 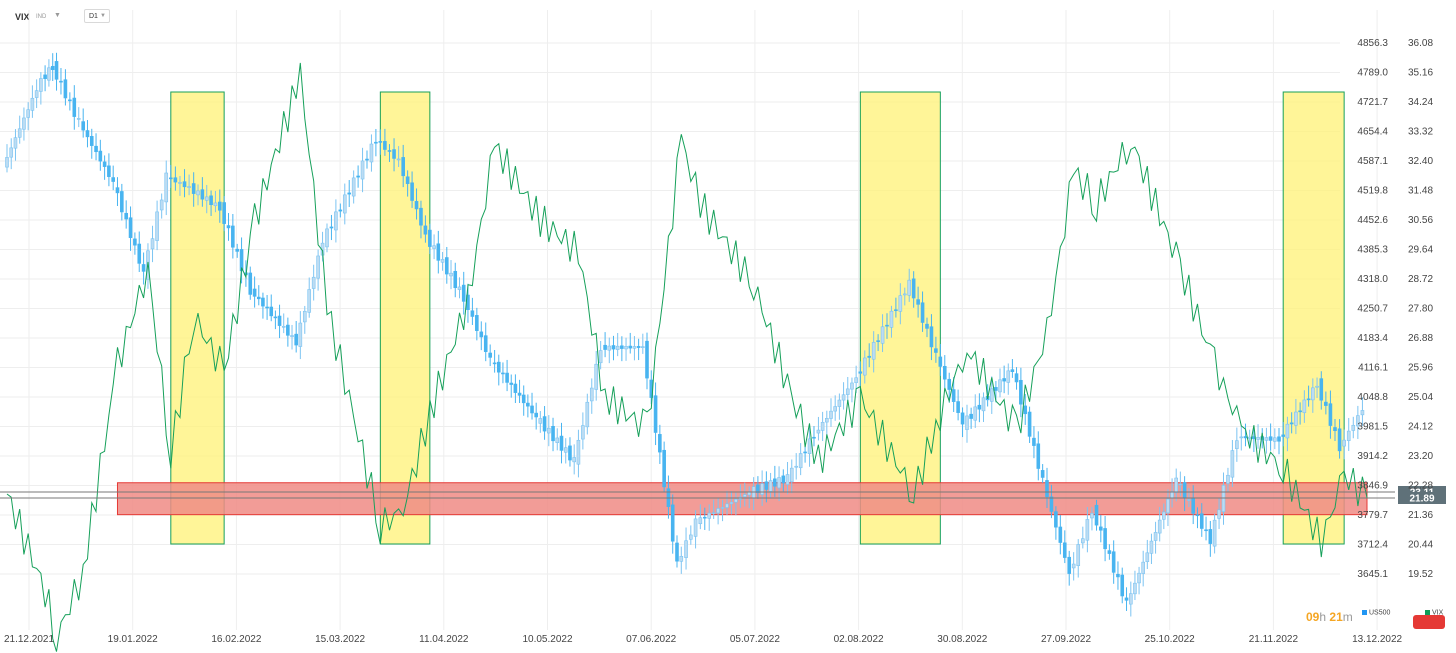 I want to click on symbol-label: VIX, so click(x=22, y=17).